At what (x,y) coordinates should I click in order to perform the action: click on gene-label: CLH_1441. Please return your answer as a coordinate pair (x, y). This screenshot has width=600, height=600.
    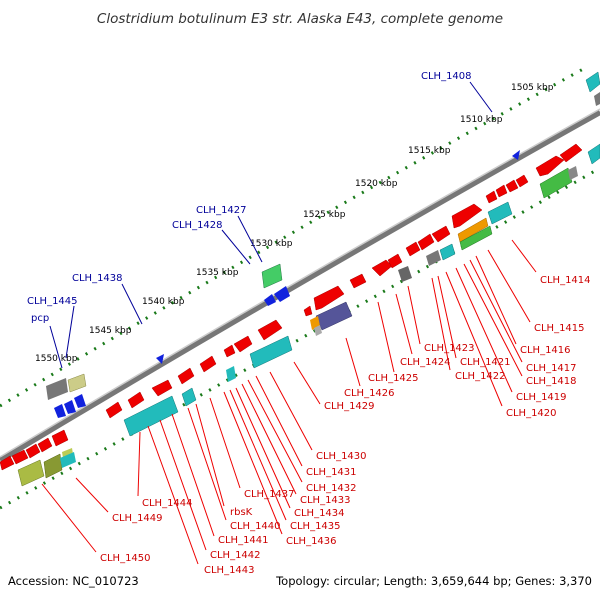
    Looking at the image, I should click on (243, 540).